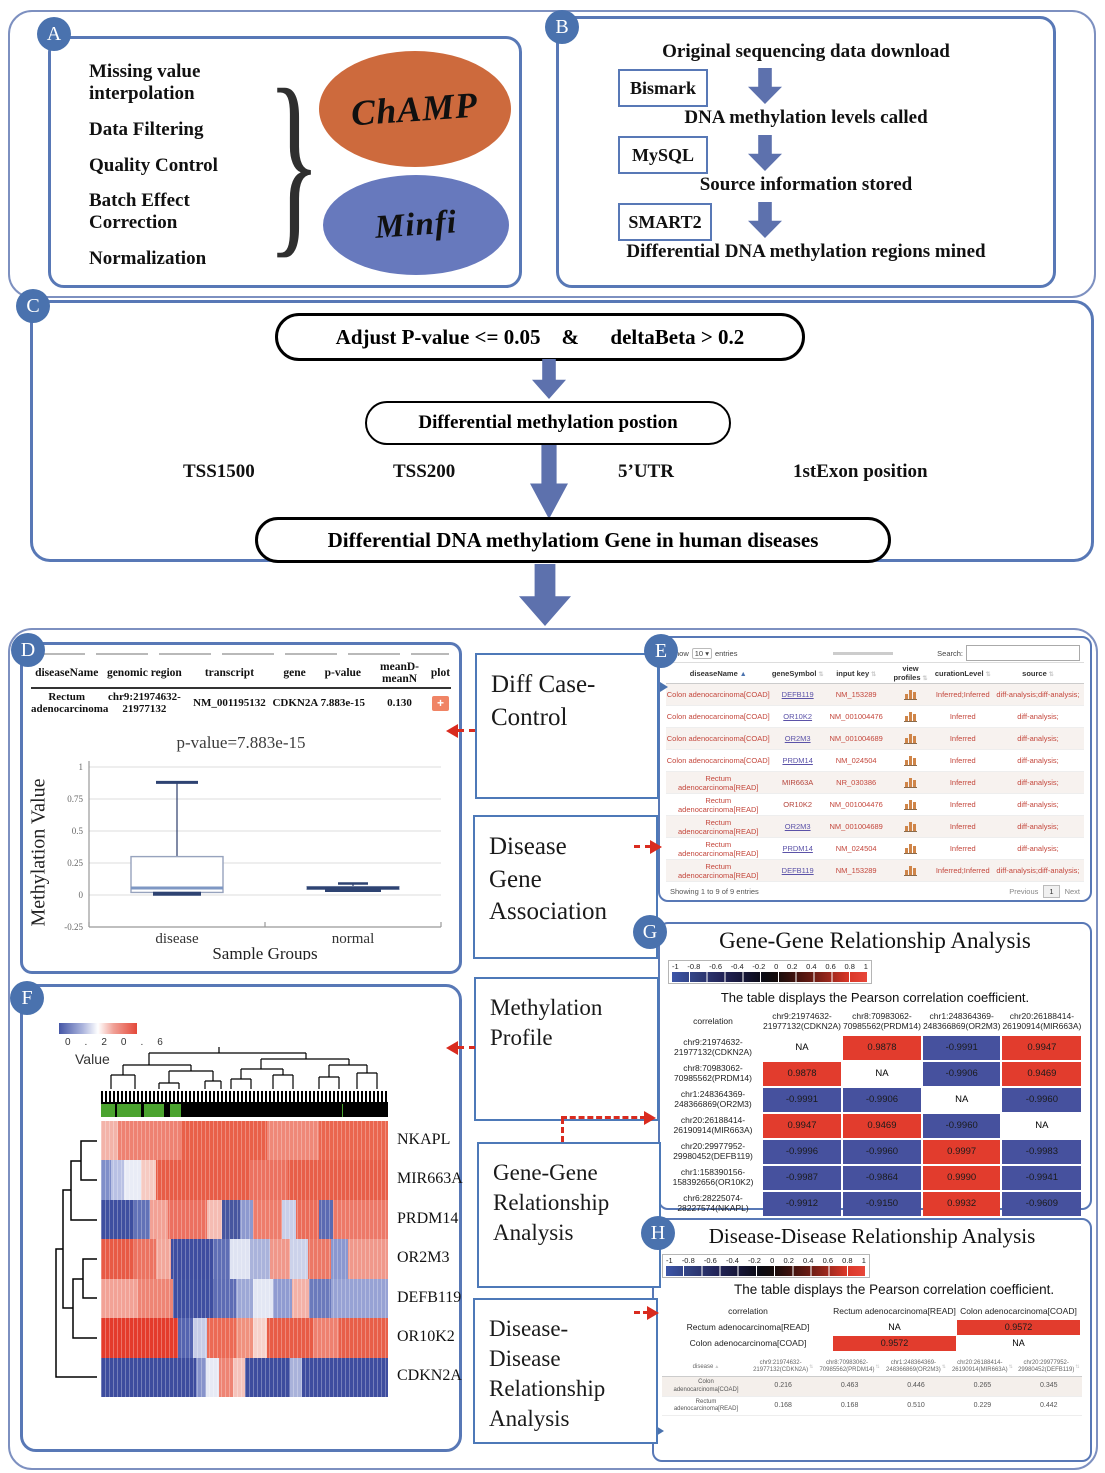  What do you see at coordinates (910, 673) in the screenshot?
I see `column-header: view profiles ⇅` at bounding box center [910, 673].